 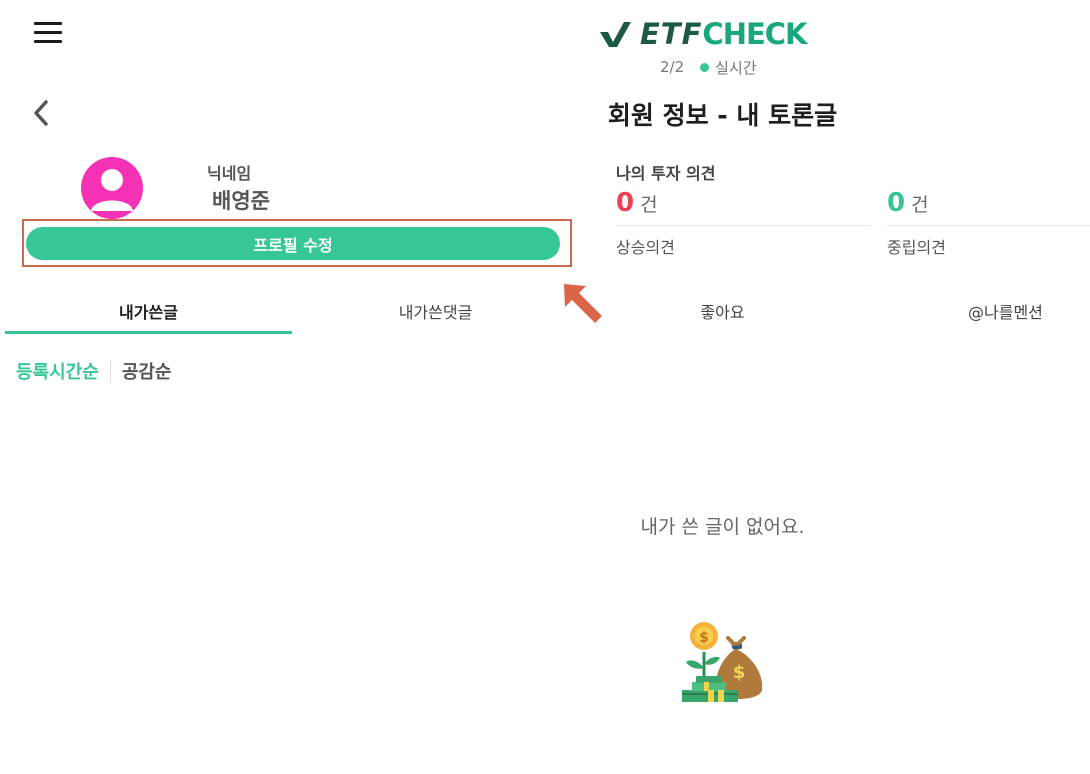 I want to click on live-dot-icon, so click(x=705, y=67).